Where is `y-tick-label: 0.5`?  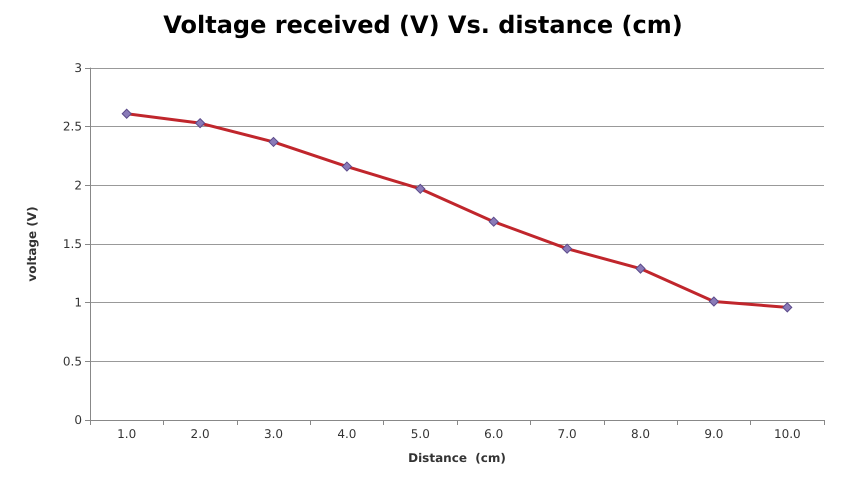
y-tick-label: 0.5 is located at coordinates (72, 361).